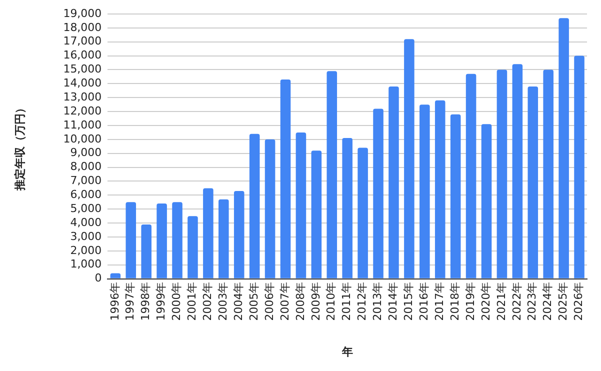  What do you see at coordinates (82, 69) in the screenshot?
I see `y-tick-label: 15,000` at bounding box center [82, 69].